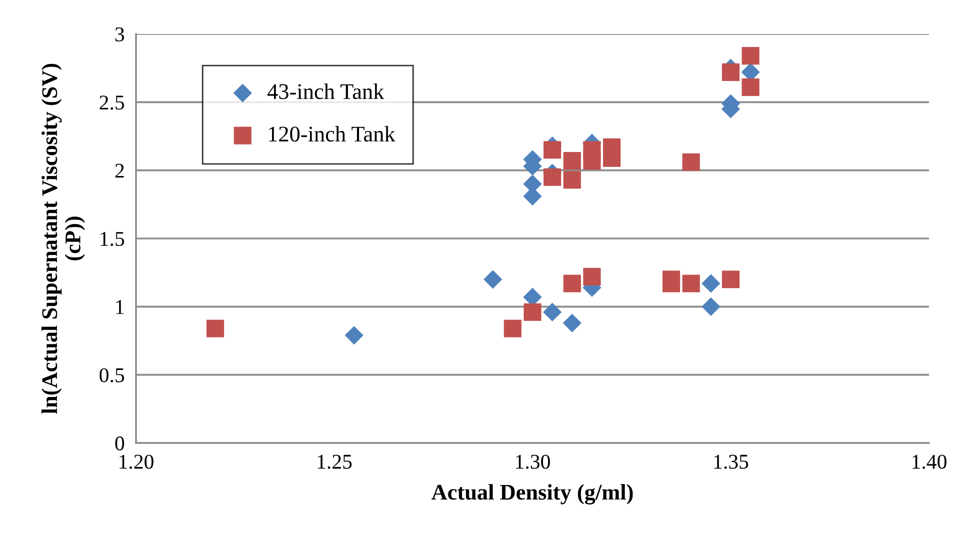  What do you see at coordinates (63, 239) in the screenshot?
I see `y-axis-title: ln(Actual Supernatant Viscosity (SV) (cP))` at bounding box center [63, 239].